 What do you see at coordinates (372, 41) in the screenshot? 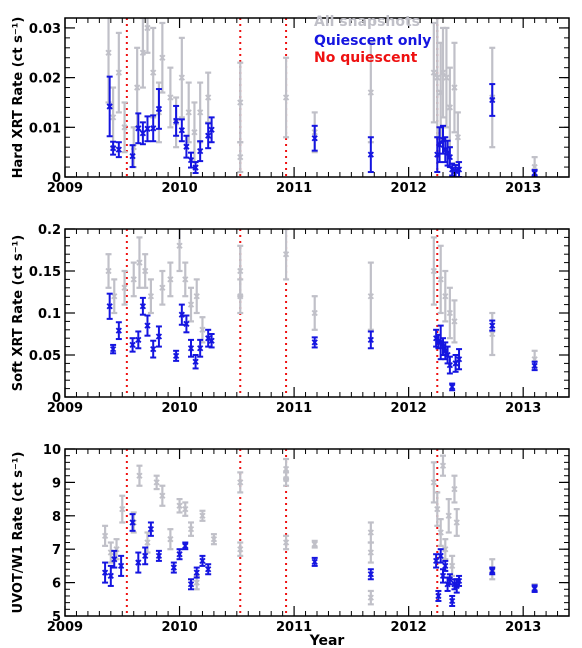
I see `legend-quiescent-only: Quiescent only` at bounding box center [372, 41].